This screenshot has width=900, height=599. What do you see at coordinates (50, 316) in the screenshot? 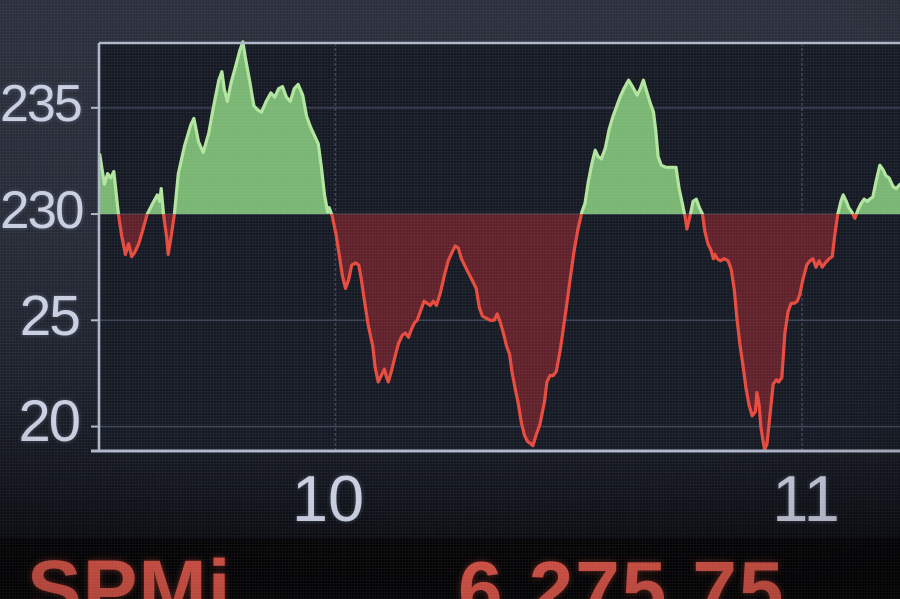
I see `y-axis-label-225: 25` at bounding box center [50, 316].